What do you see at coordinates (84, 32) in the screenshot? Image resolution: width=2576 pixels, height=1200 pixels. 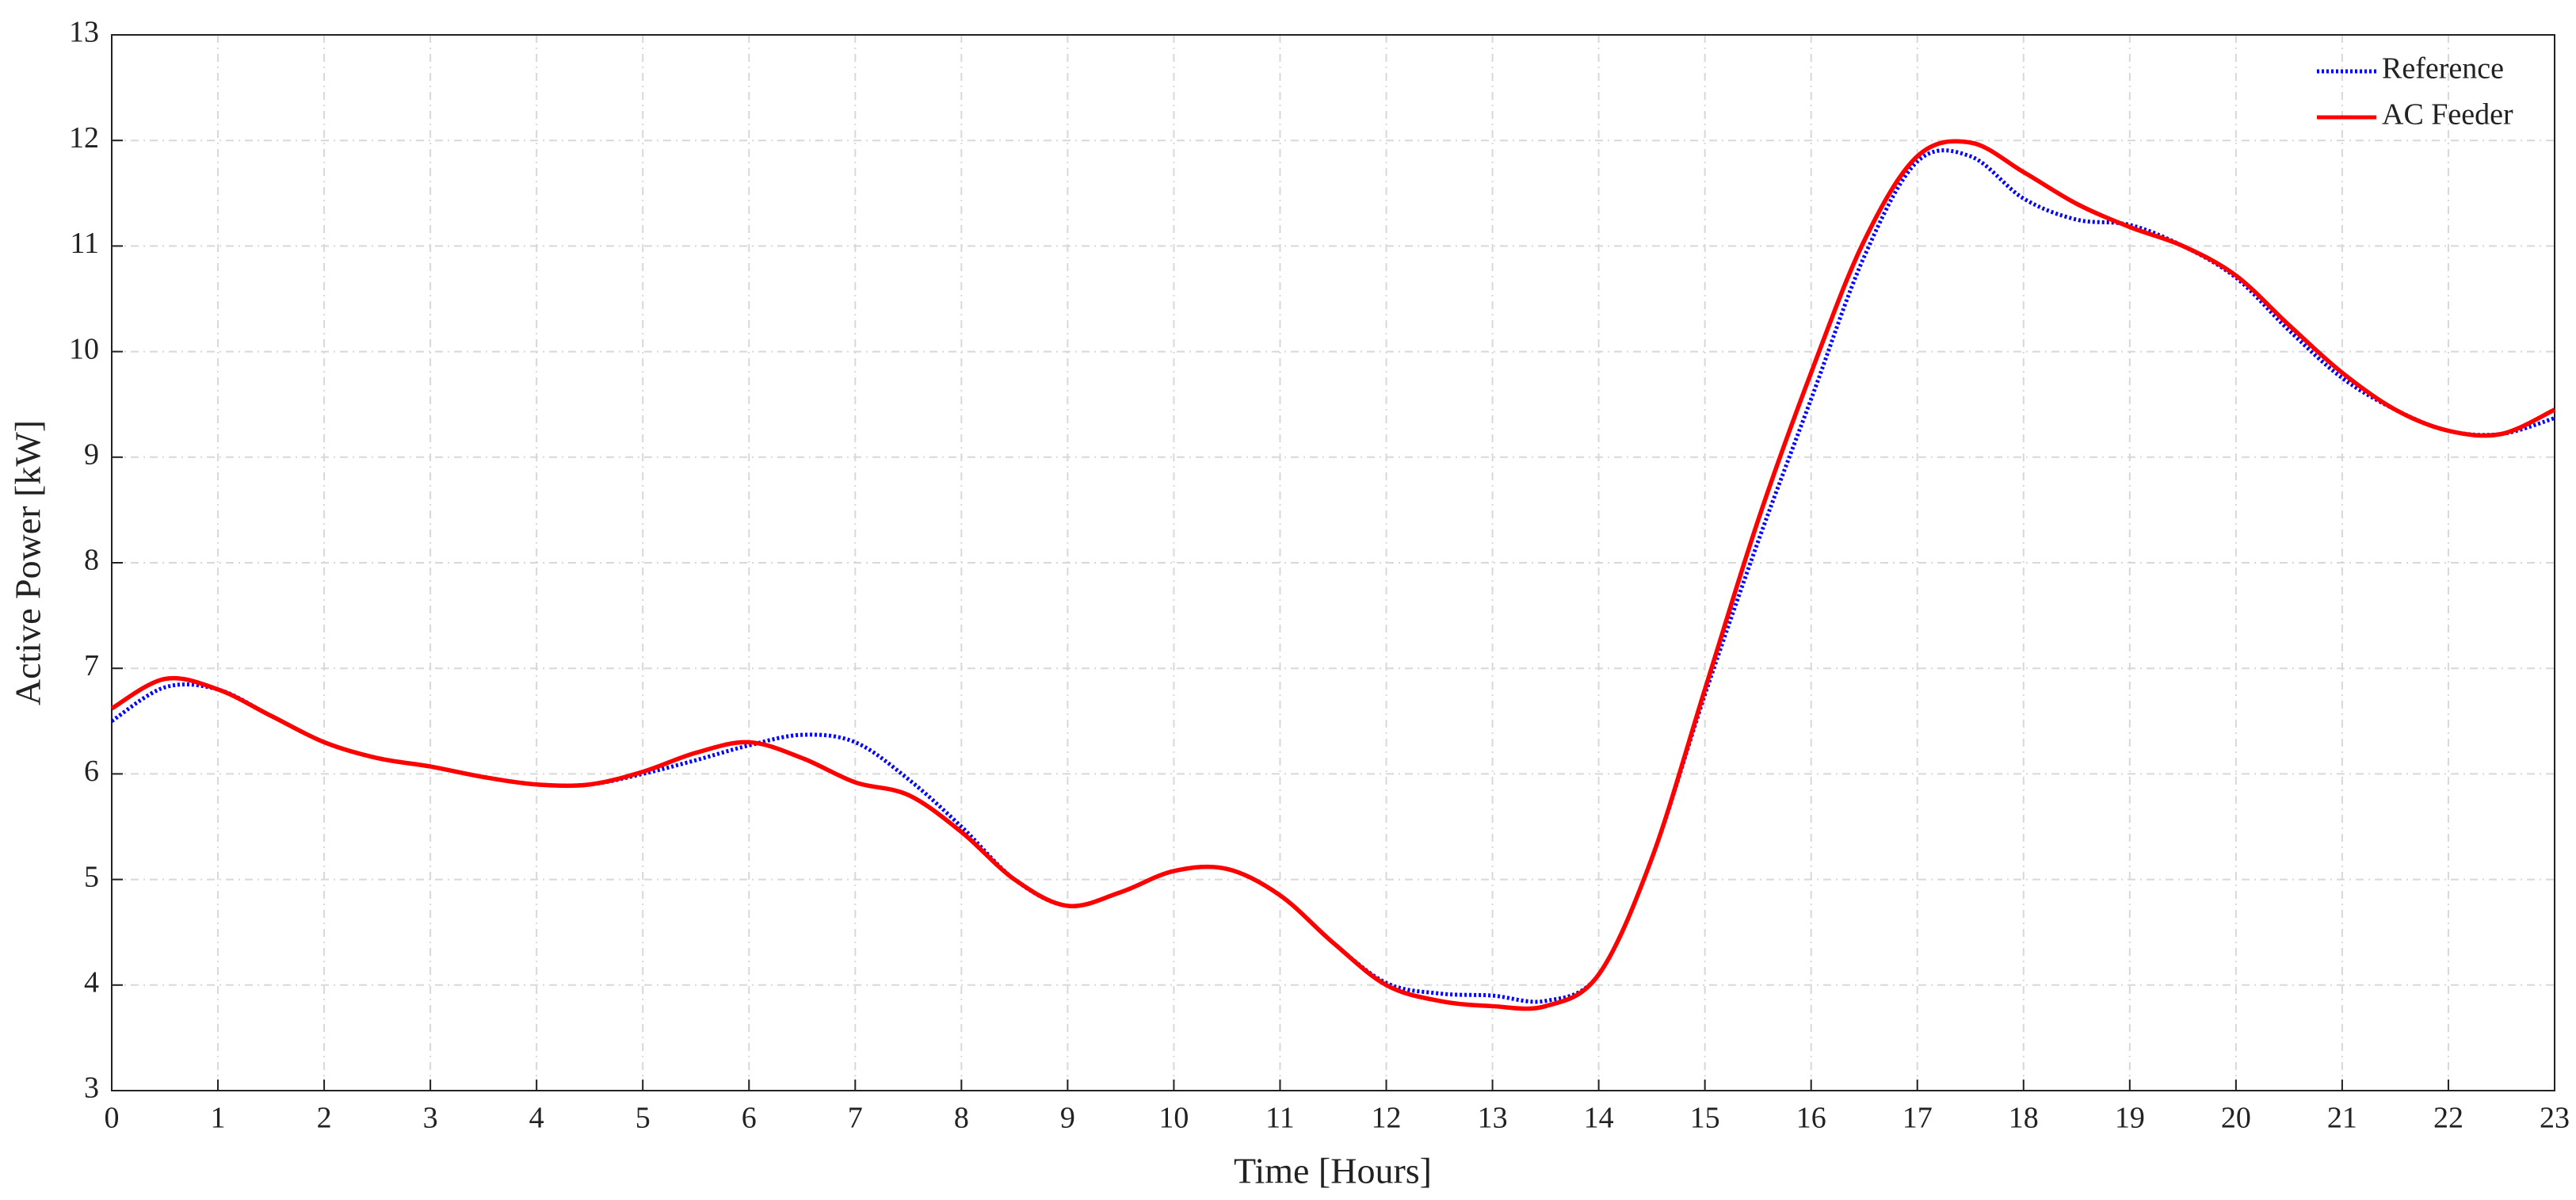 I see `y-tick-label: 13` at bounding box center [84, 32].